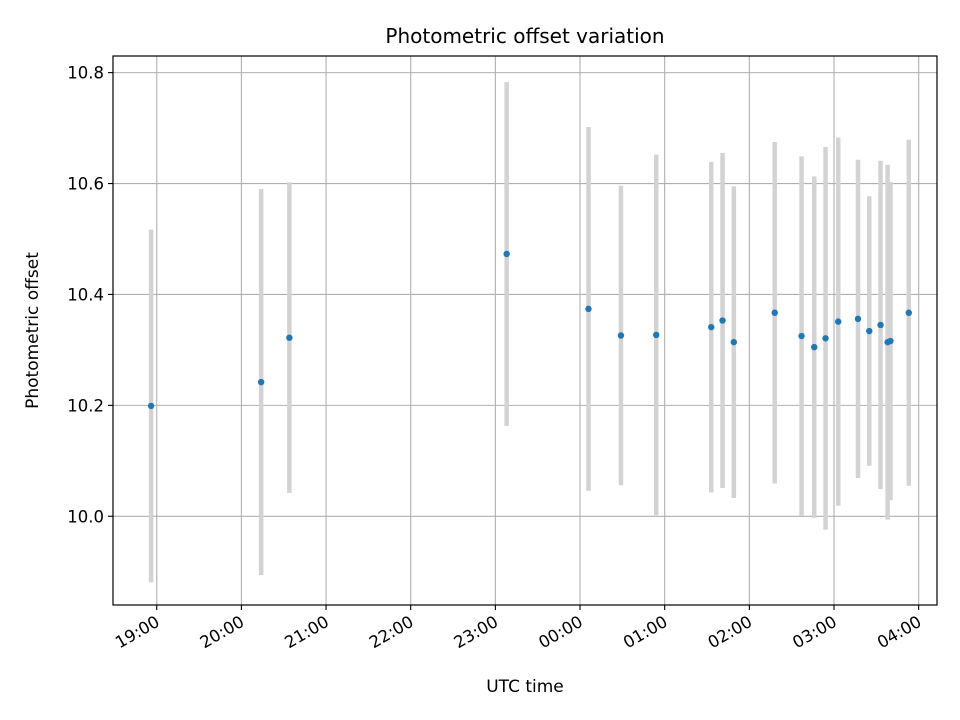 The image size is (960, 720). What do you see at coordinates (730, 632) in the screenshot?
I see `x-tick-label: 02:00` at bounding box center [730, 632].